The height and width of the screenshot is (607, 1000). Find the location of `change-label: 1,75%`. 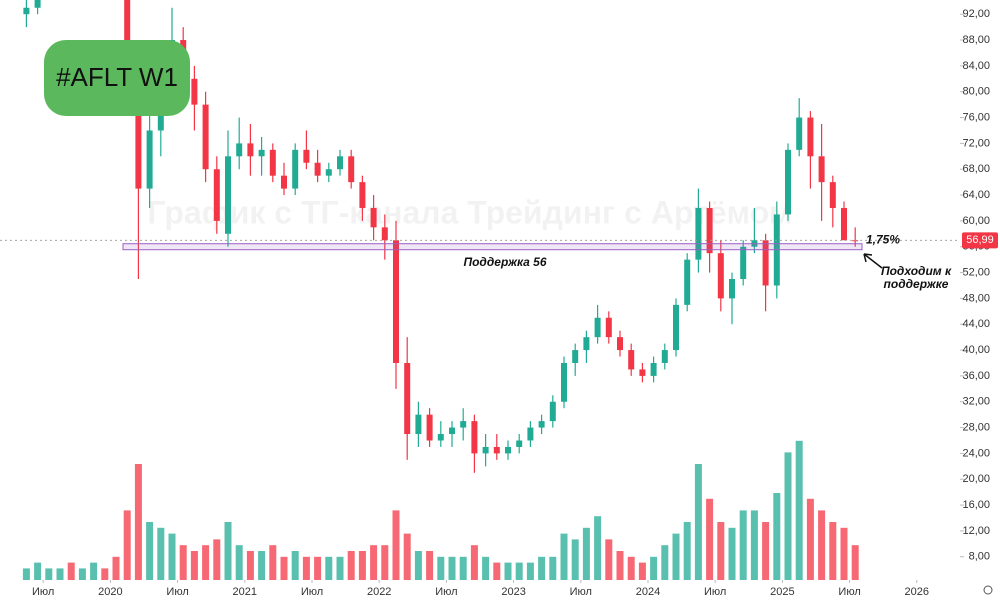

change-label: 1,75% is located at coordinates (883, 240).